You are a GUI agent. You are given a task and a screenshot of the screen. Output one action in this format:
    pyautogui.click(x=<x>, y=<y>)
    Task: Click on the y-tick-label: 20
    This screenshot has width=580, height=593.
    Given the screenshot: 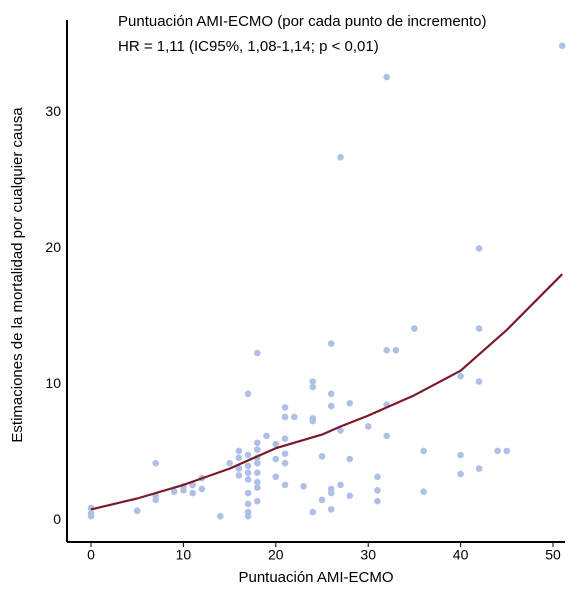 What is the action you would take?
    pyautogui.click(x=53, y=247)
    